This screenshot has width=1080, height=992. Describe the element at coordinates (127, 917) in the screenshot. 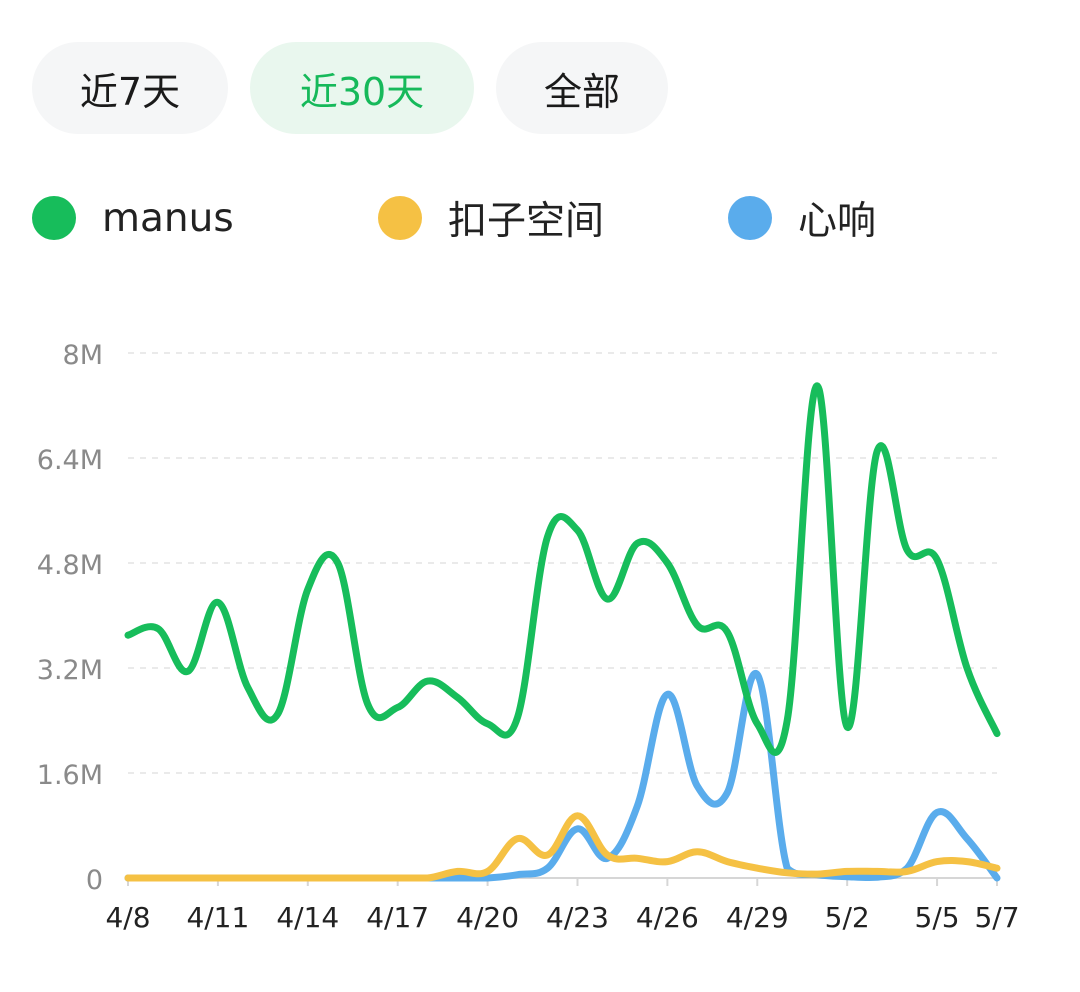

I see `x-tick-label: 4/8` at that location.